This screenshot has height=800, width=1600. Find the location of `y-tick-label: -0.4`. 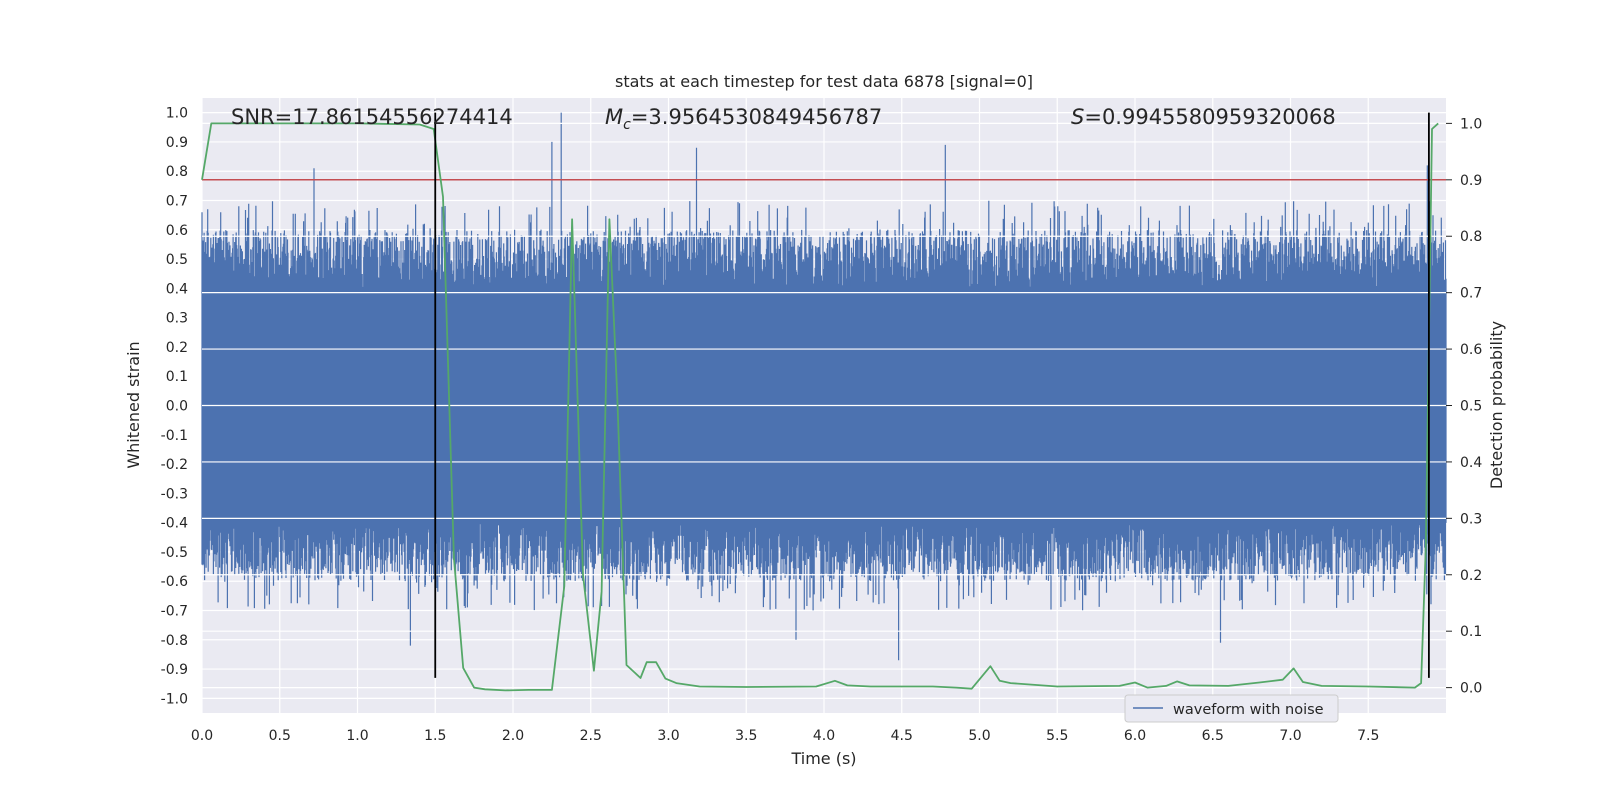

y-tick-label: -0.4 is located at coordinates (174, 524).